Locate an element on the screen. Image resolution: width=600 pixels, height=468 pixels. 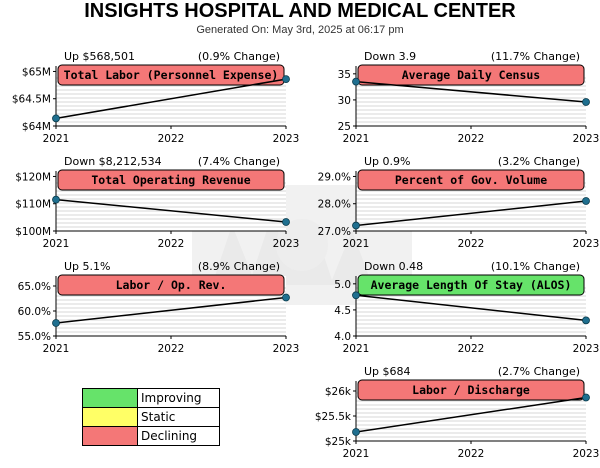
chart-title: Total Operating Revenue is located at coordinates (170, 180).